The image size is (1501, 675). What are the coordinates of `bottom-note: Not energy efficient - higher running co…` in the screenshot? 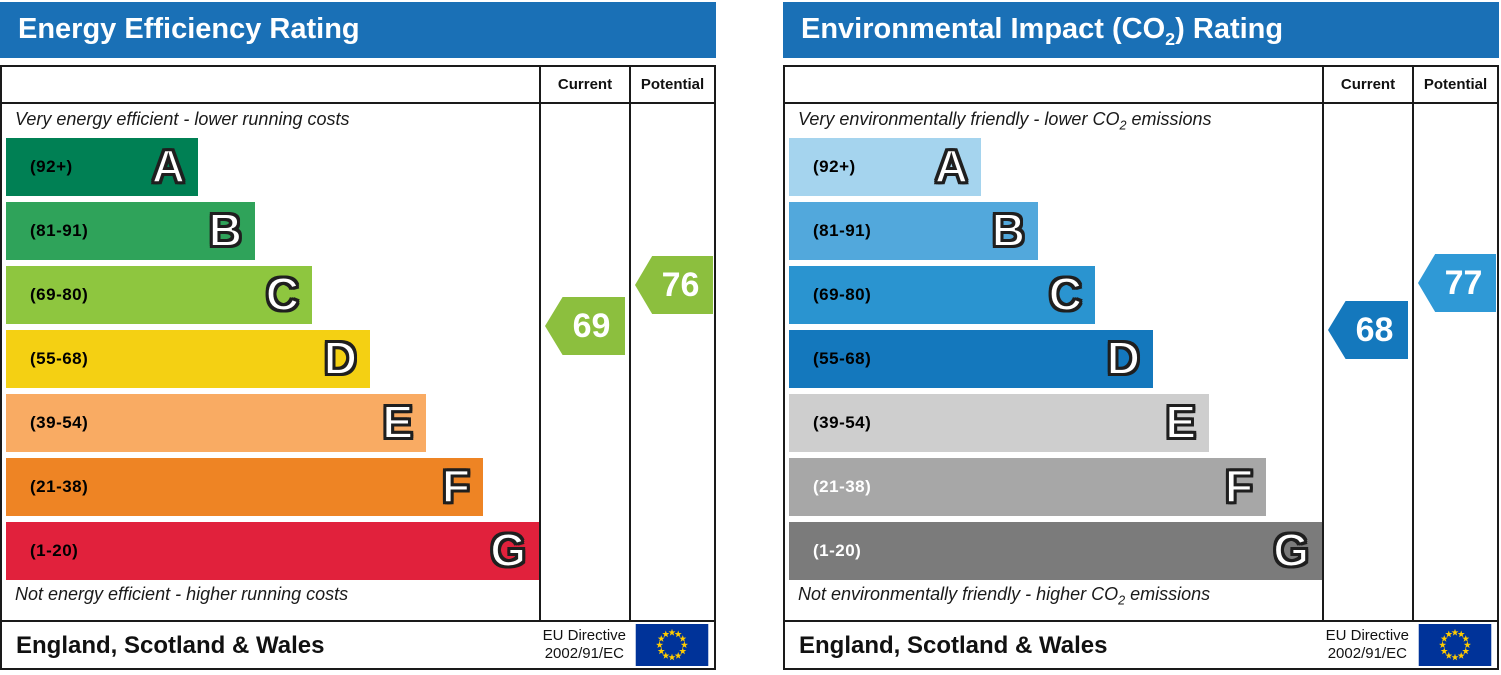 It's located at (181, 594).